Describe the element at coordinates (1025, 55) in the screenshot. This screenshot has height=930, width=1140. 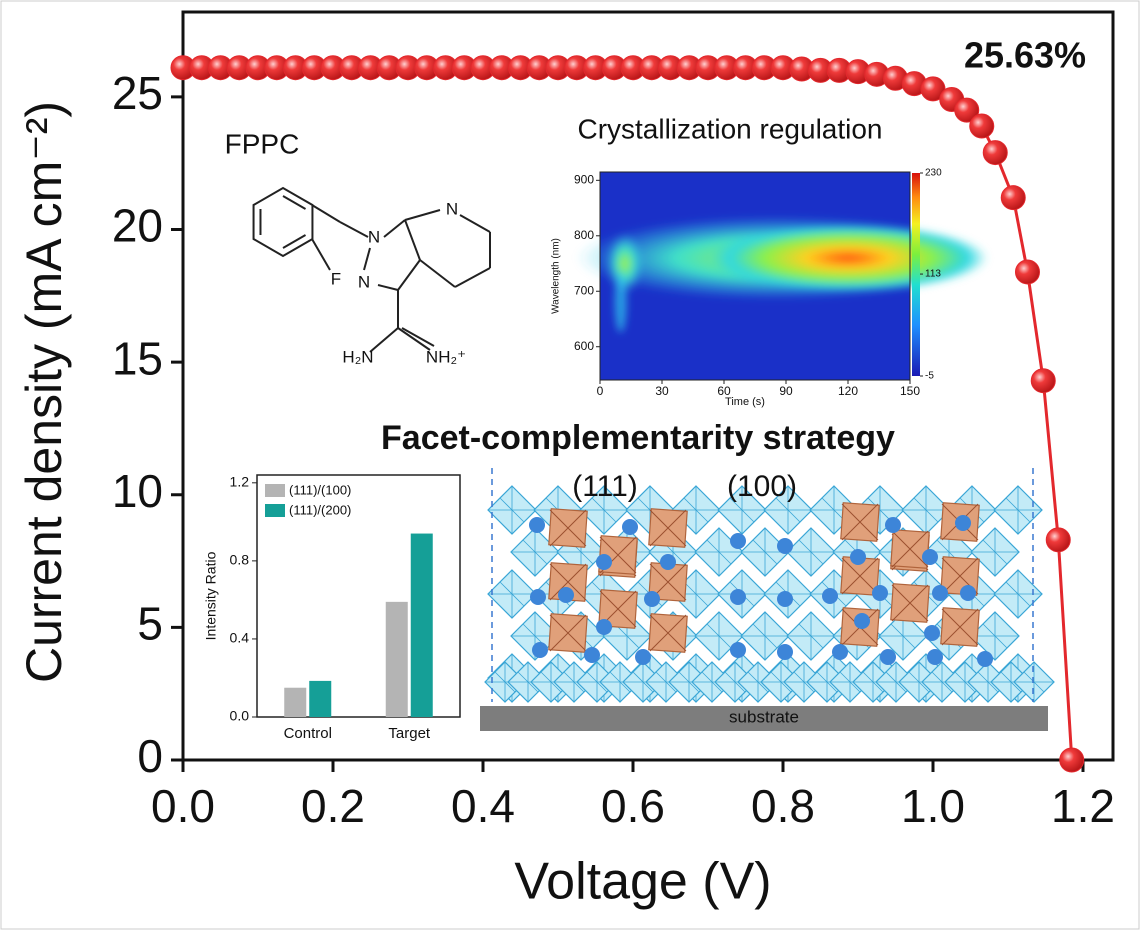
I see `annotation: 25.63%` at that location.